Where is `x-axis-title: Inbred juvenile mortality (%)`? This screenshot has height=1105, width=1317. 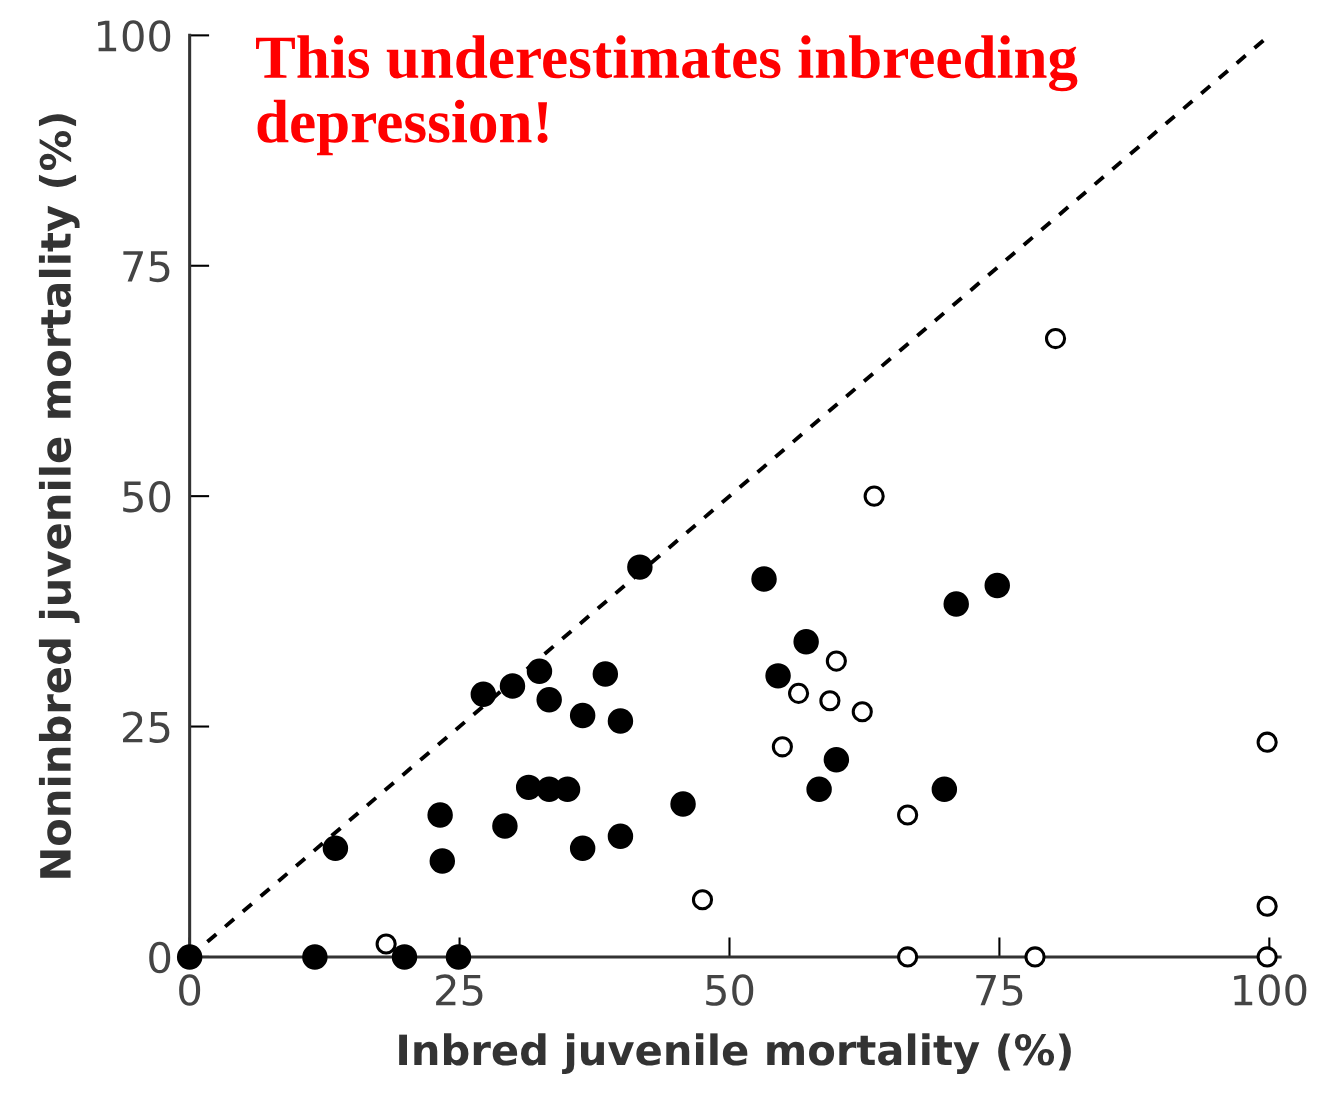
x-axis-title: Inbred juvenile mortality (%) is located at coordinates (735, 1054).